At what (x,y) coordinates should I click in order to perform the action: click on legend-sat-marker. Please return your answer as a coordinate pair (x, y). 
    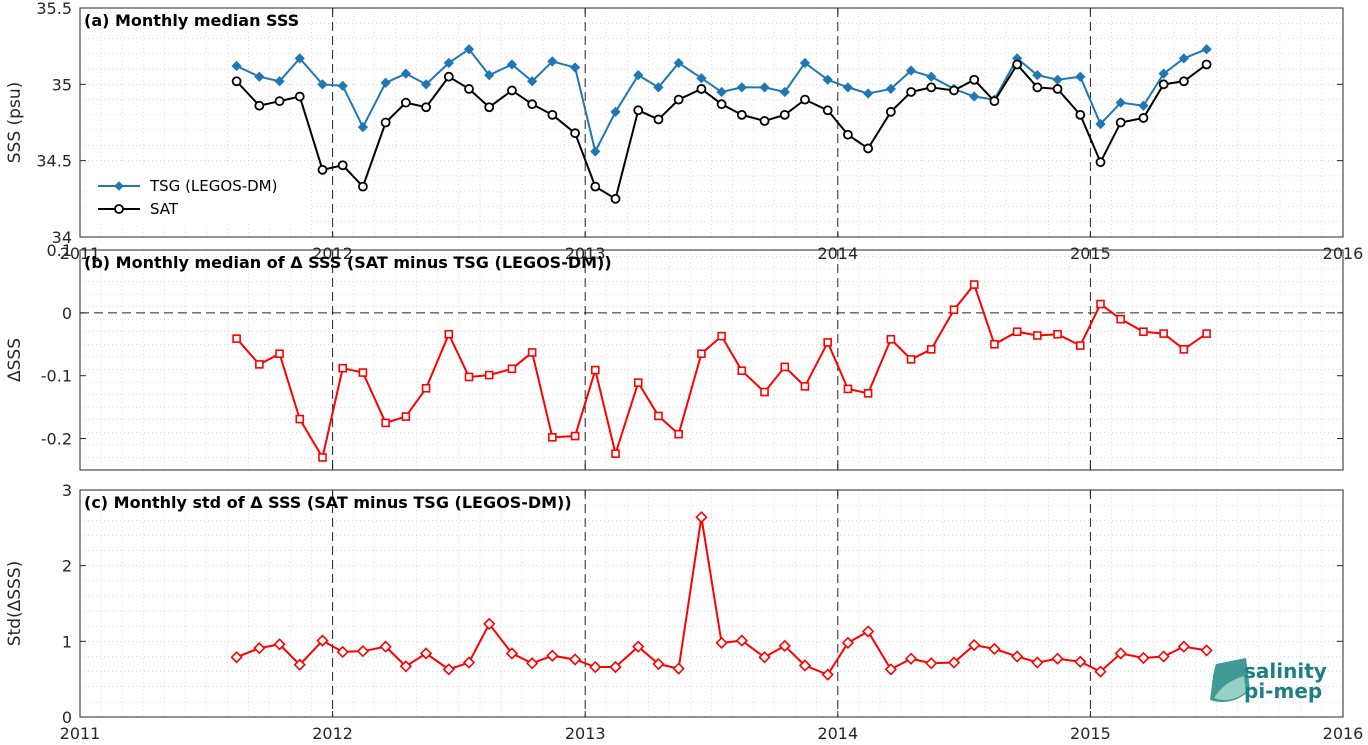
    Looking at the image, I should click on (119, 209).